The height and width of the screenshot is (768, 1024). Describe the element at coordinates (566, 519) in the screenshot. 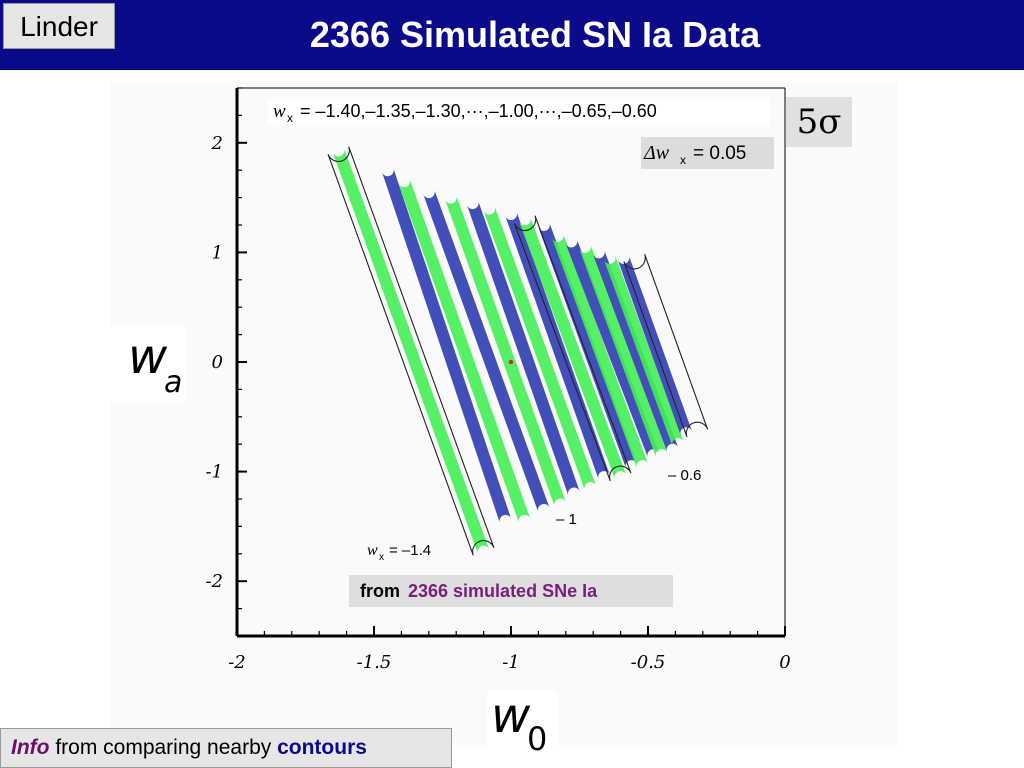

I see `label-minus-one: – 1` at that location.